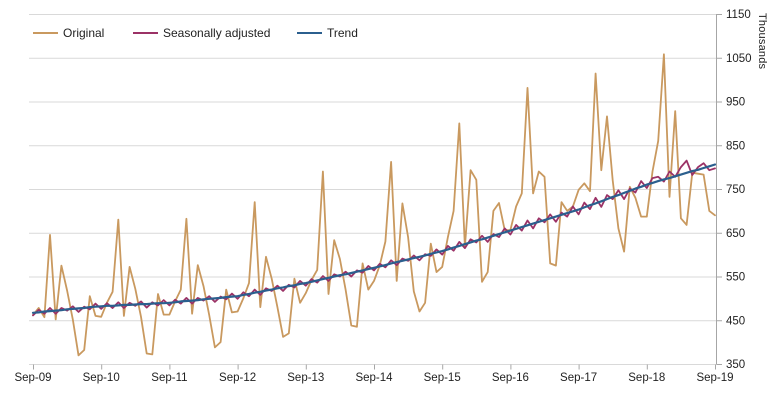  Describe the element at coordinates (735, 146) in the screenshot. I see `y-tick-label-850: 850` at that location.